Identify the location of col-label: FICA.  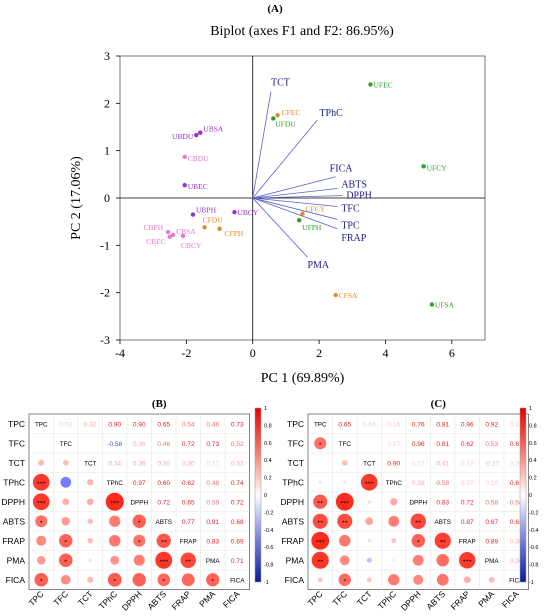
(510, 599).